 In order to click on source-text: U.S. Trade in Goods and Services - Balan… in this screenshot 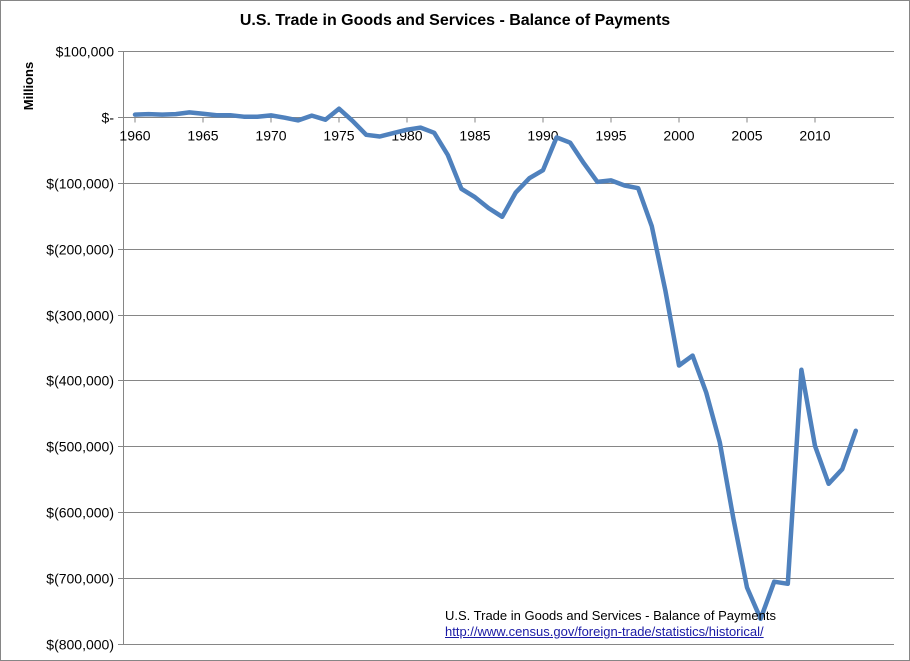, I will do `click(610, 615)`.